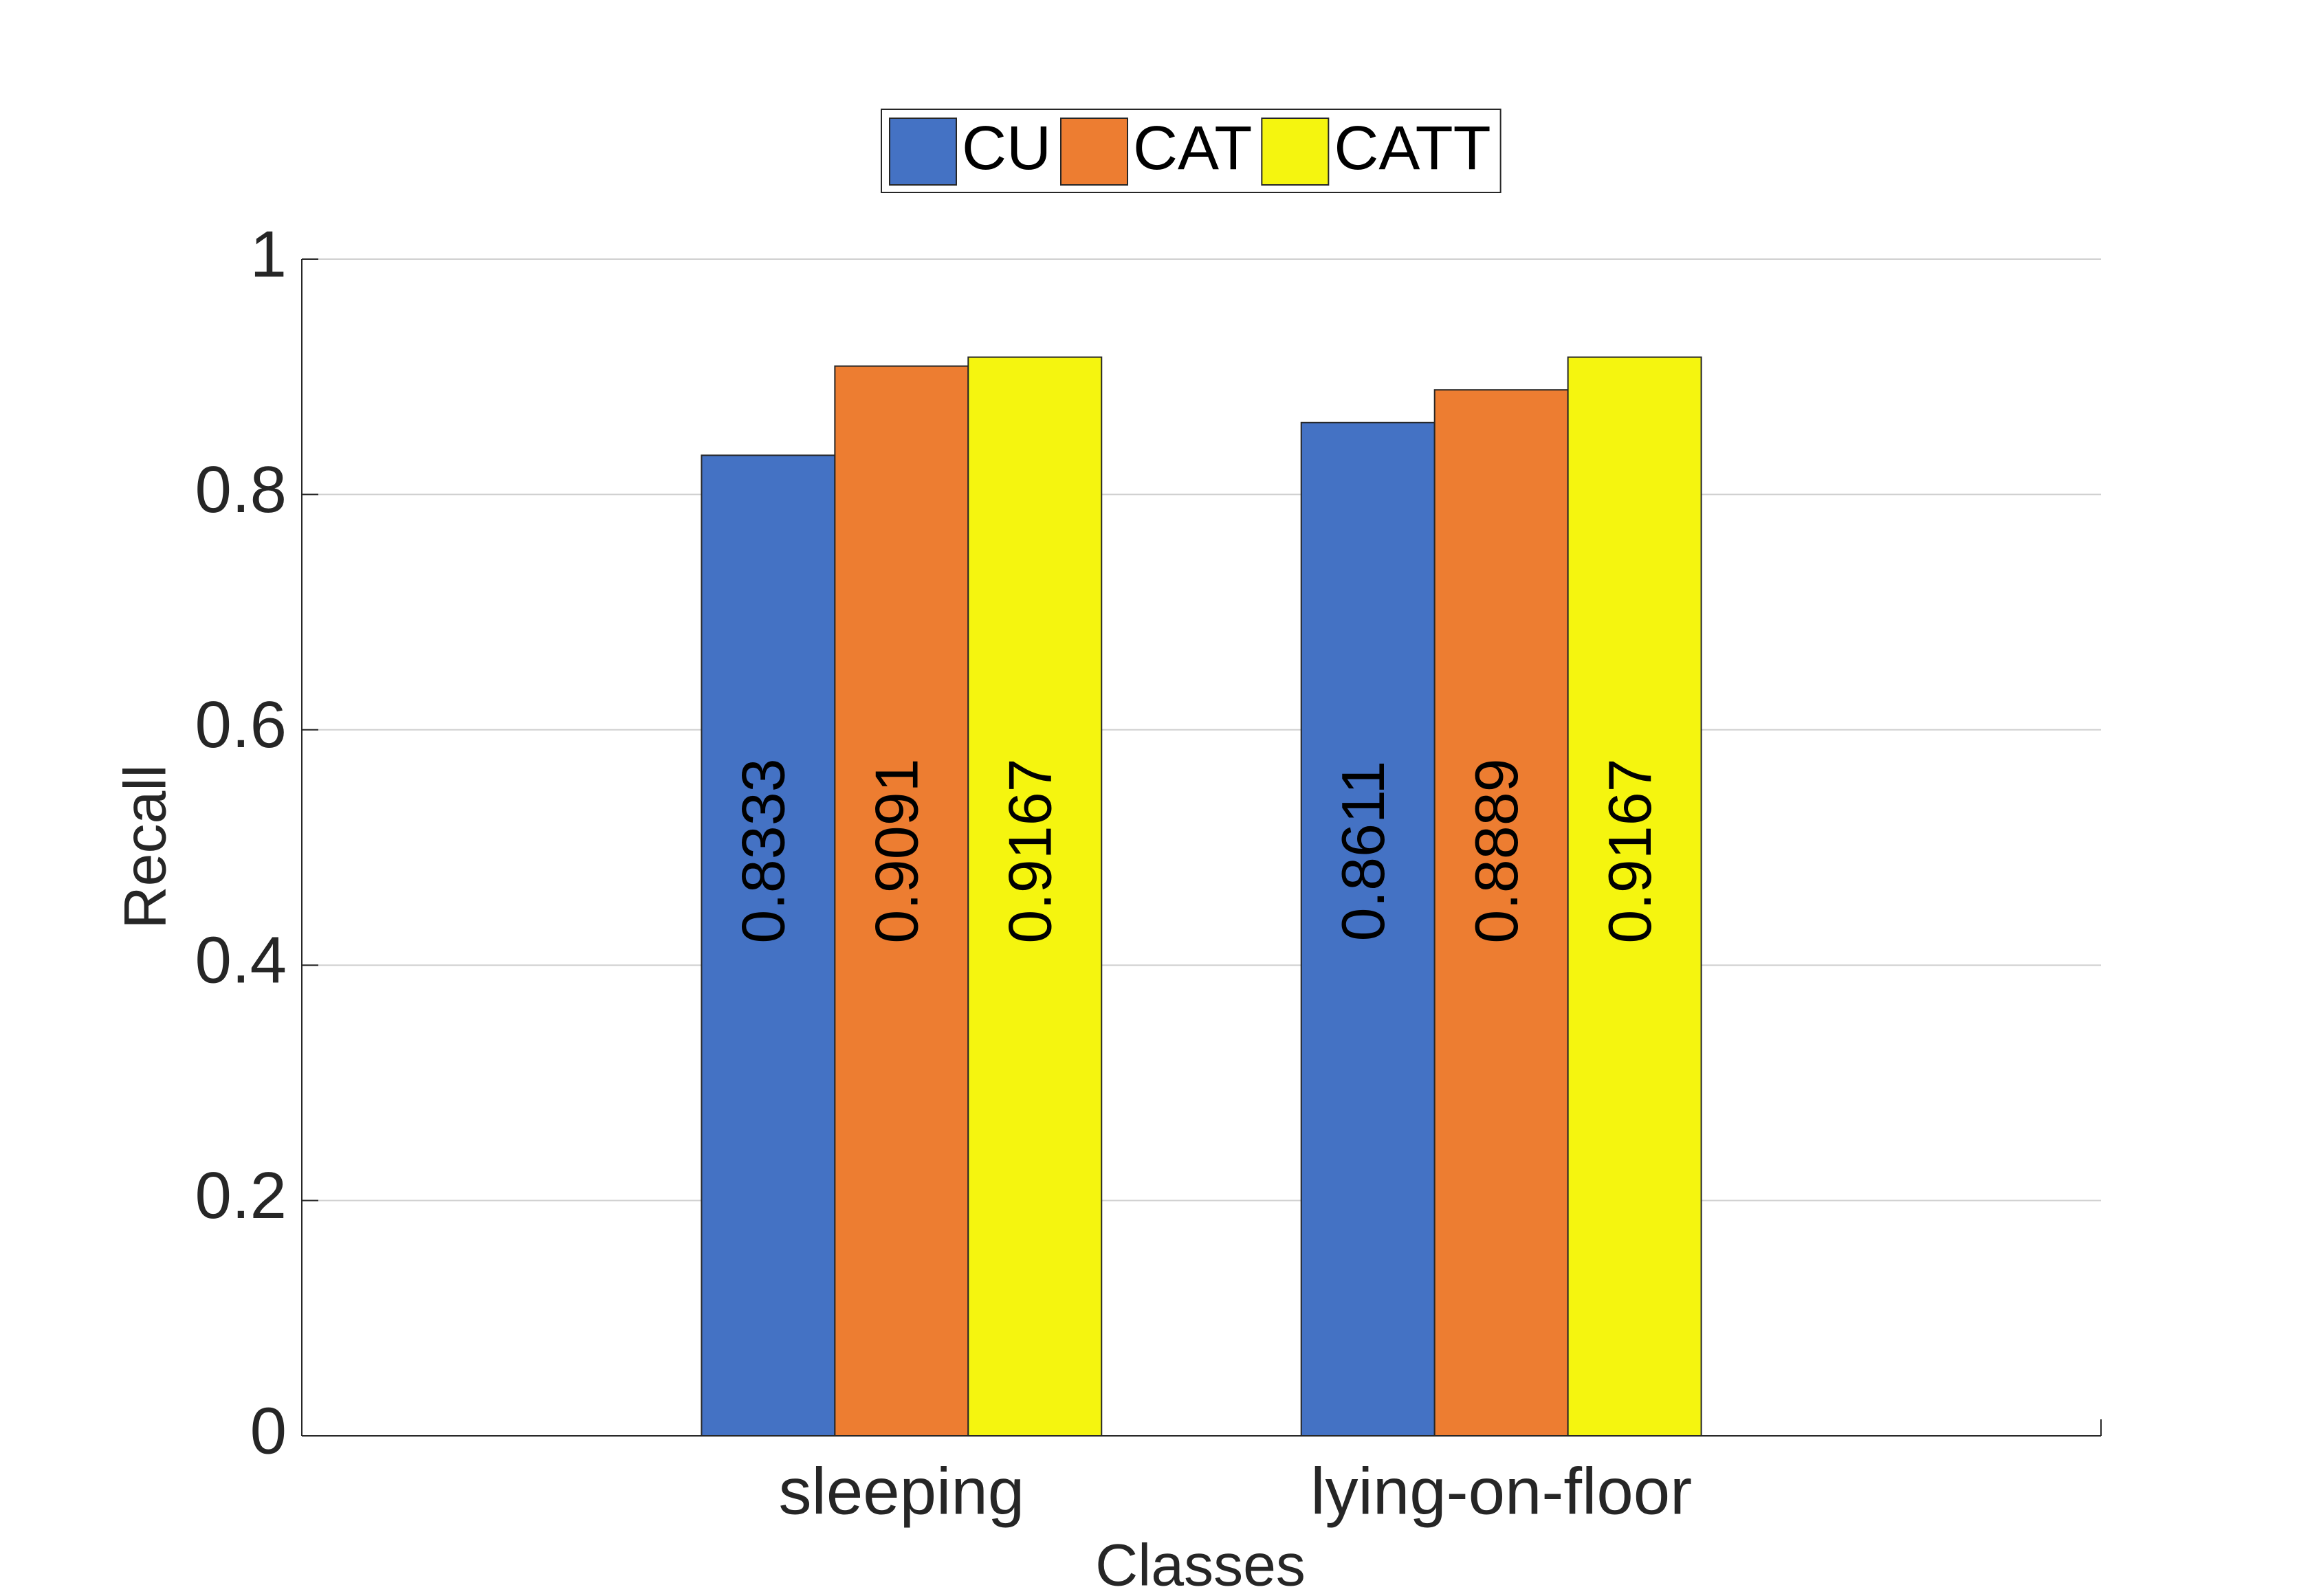  I want to click on y-tick-label: 0.6, so click(241, 725).